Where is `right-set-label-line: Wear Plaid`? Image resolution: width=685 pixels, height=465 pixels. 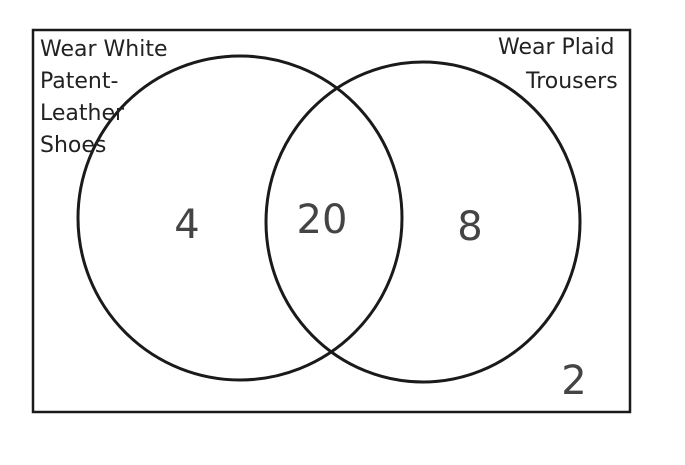 right-set-label-line: Wear Plaid is located at coordinates (556, 47).